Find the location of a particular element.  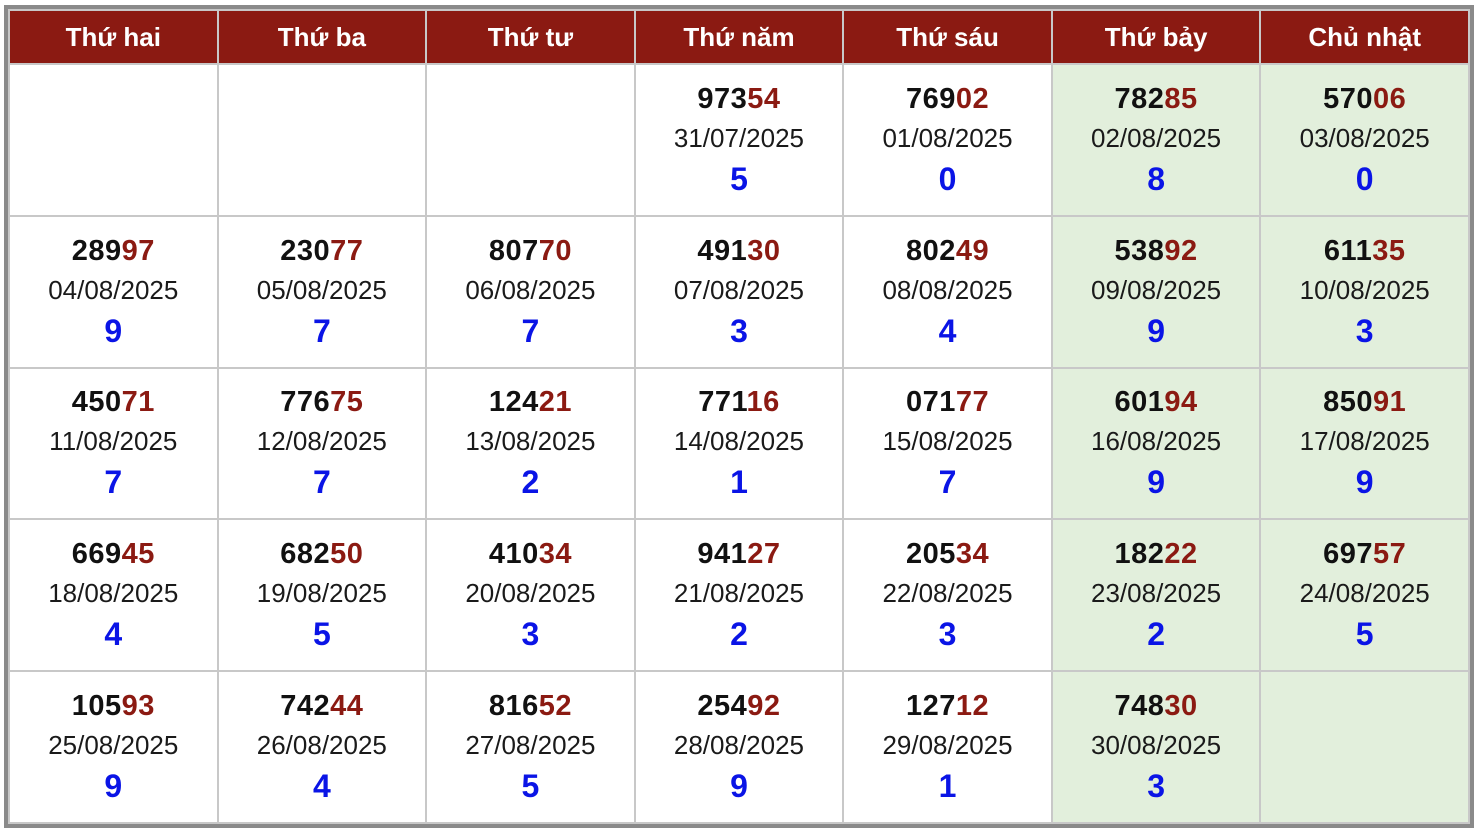

day-cell: 69757 24/08/2025 5 is located at coordinates (1364, 595).